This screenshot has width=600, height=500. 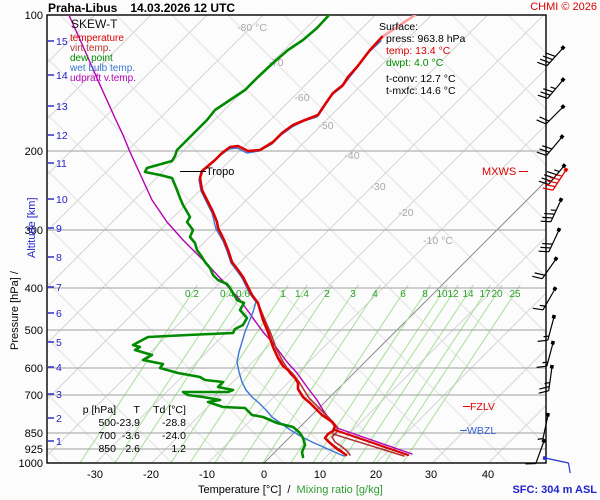 What do you see at coordinates (34, 434) in the screenshot?
I see `svg-text: 850` at bounding box center [34, 434].